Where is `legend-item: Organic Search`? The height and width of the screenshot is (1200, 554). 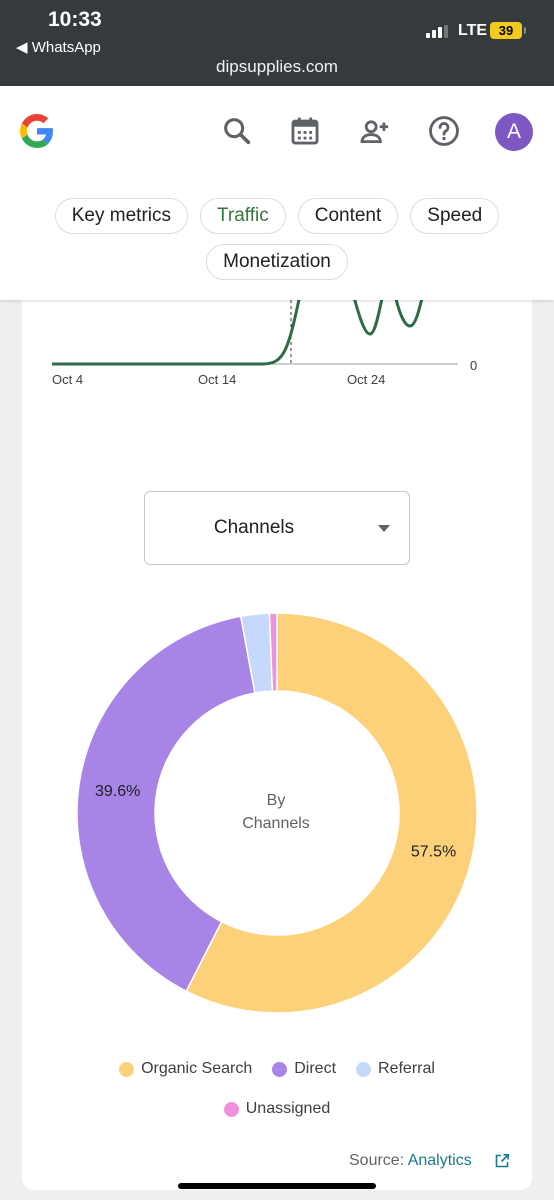 legend-item: Organic Search is located at coordinates (185, 1069).